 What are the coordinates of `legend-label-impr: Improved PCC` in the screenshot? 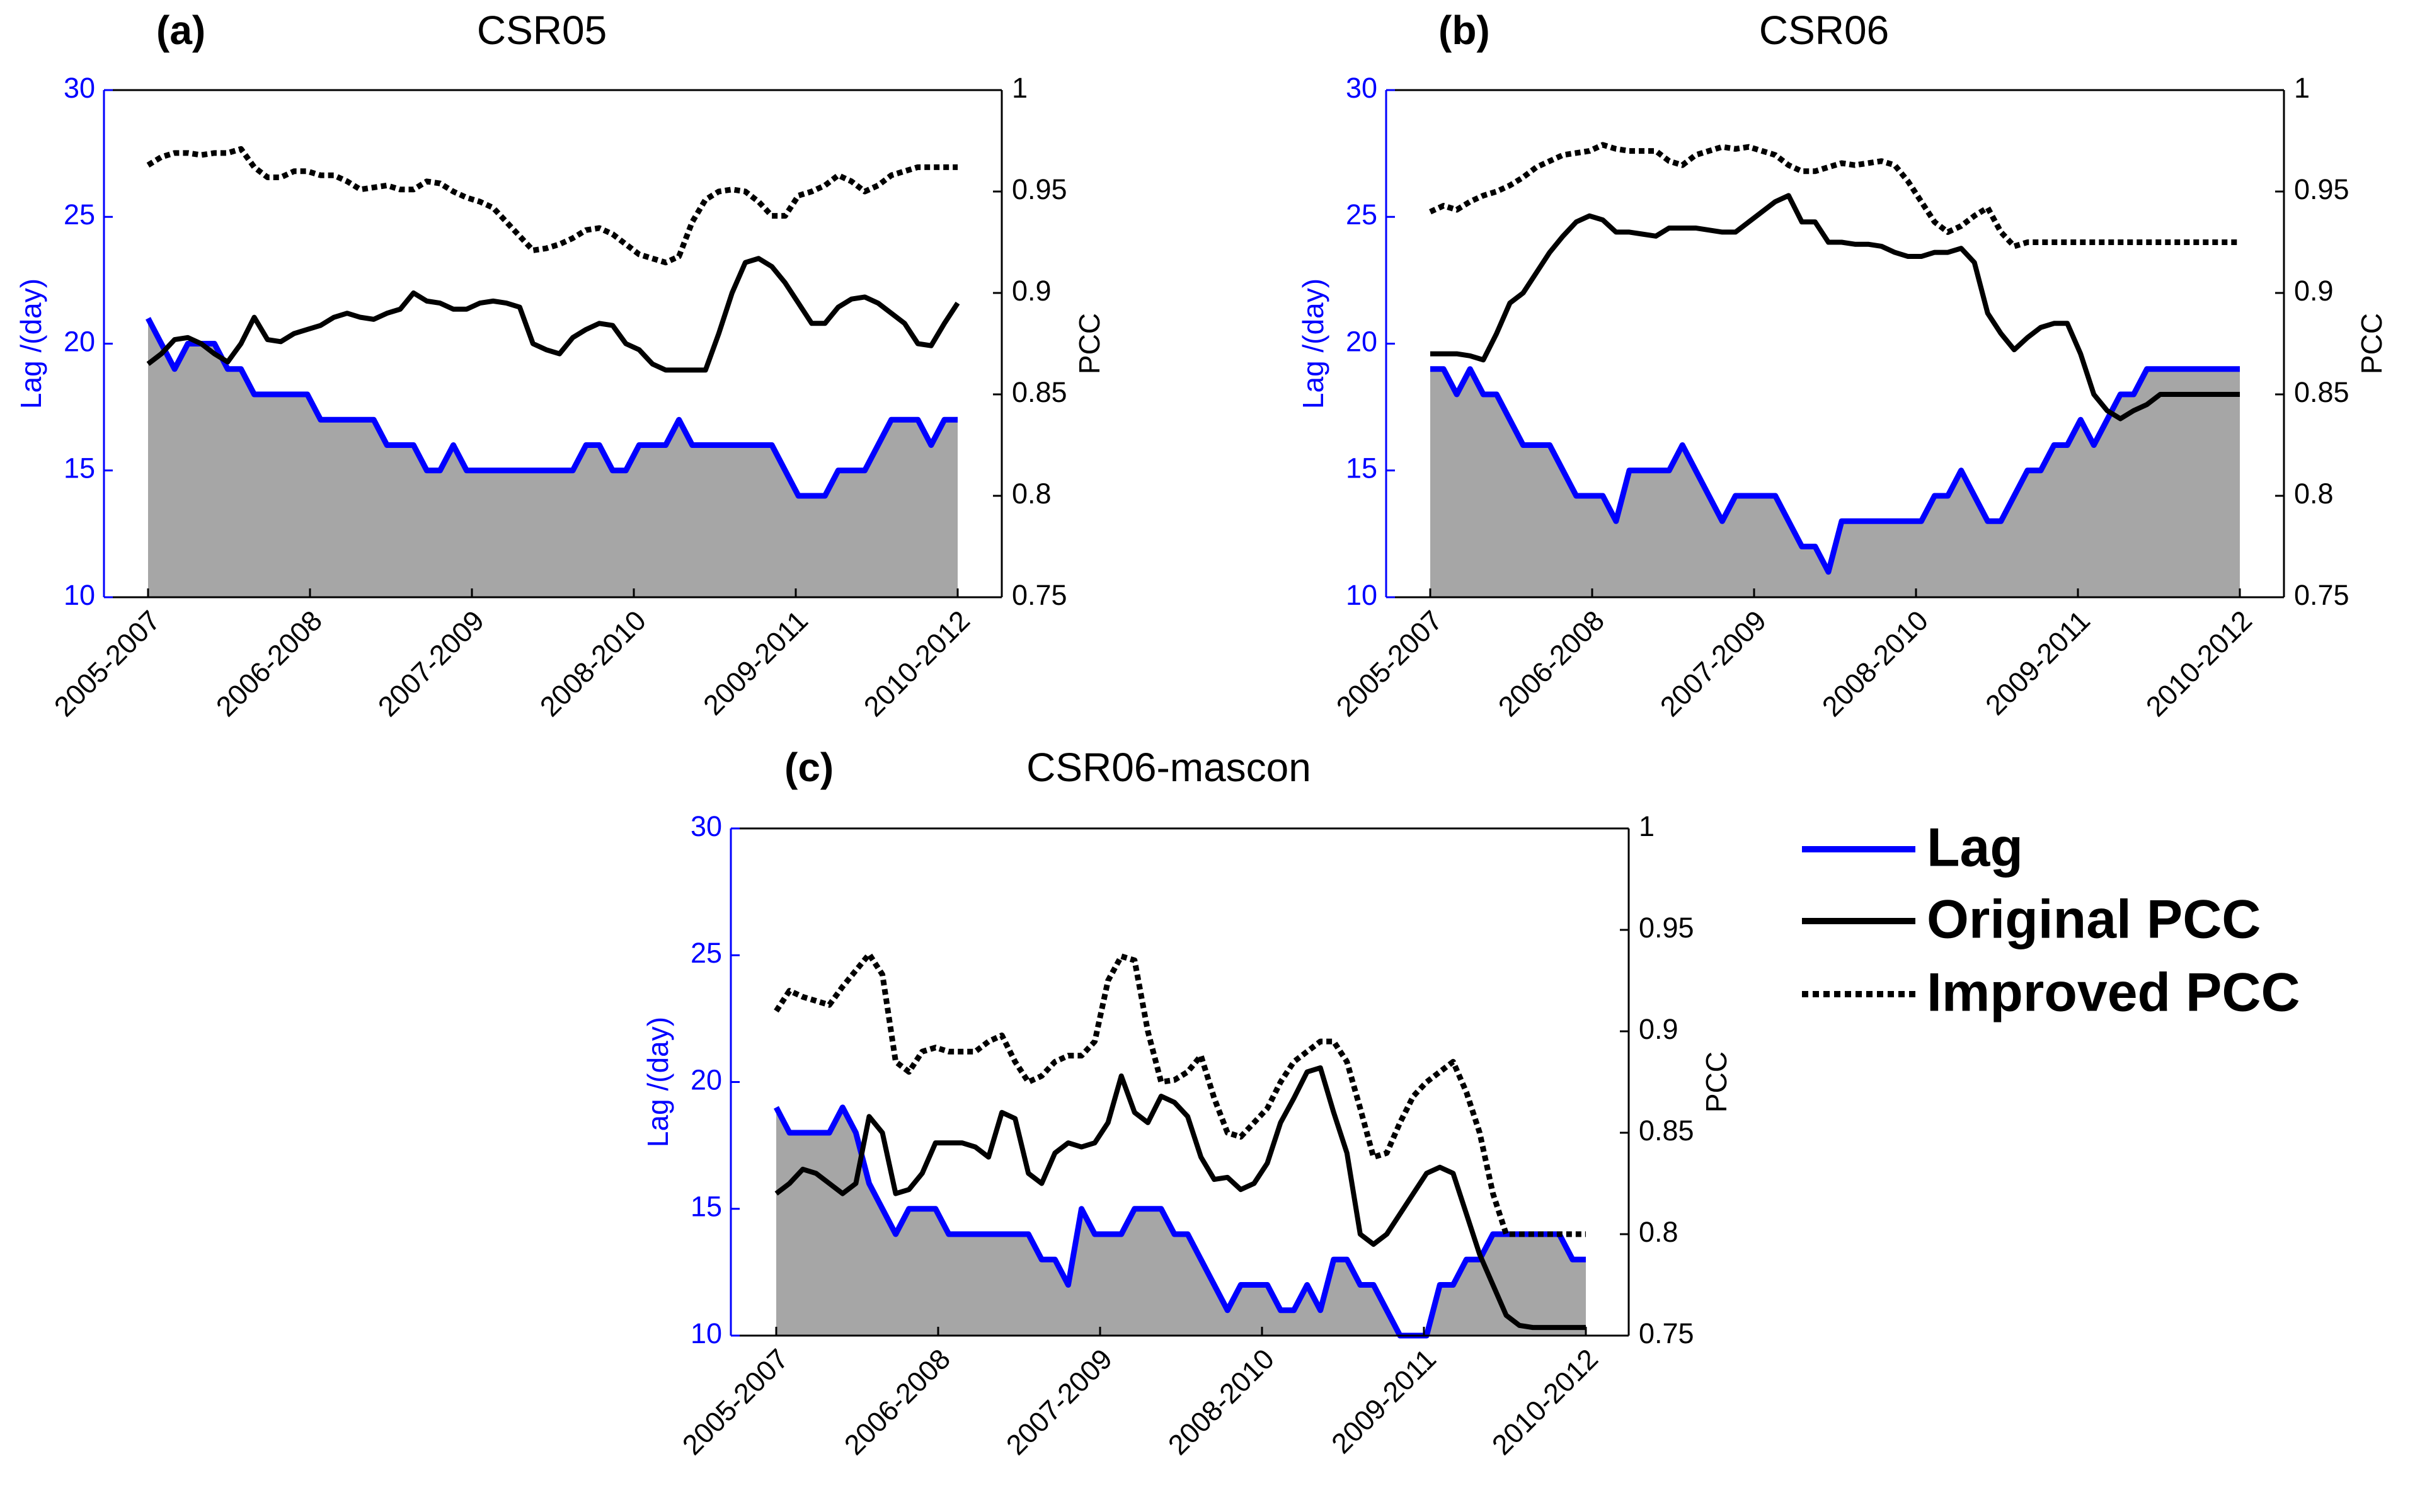 It's located at (2114, 993).